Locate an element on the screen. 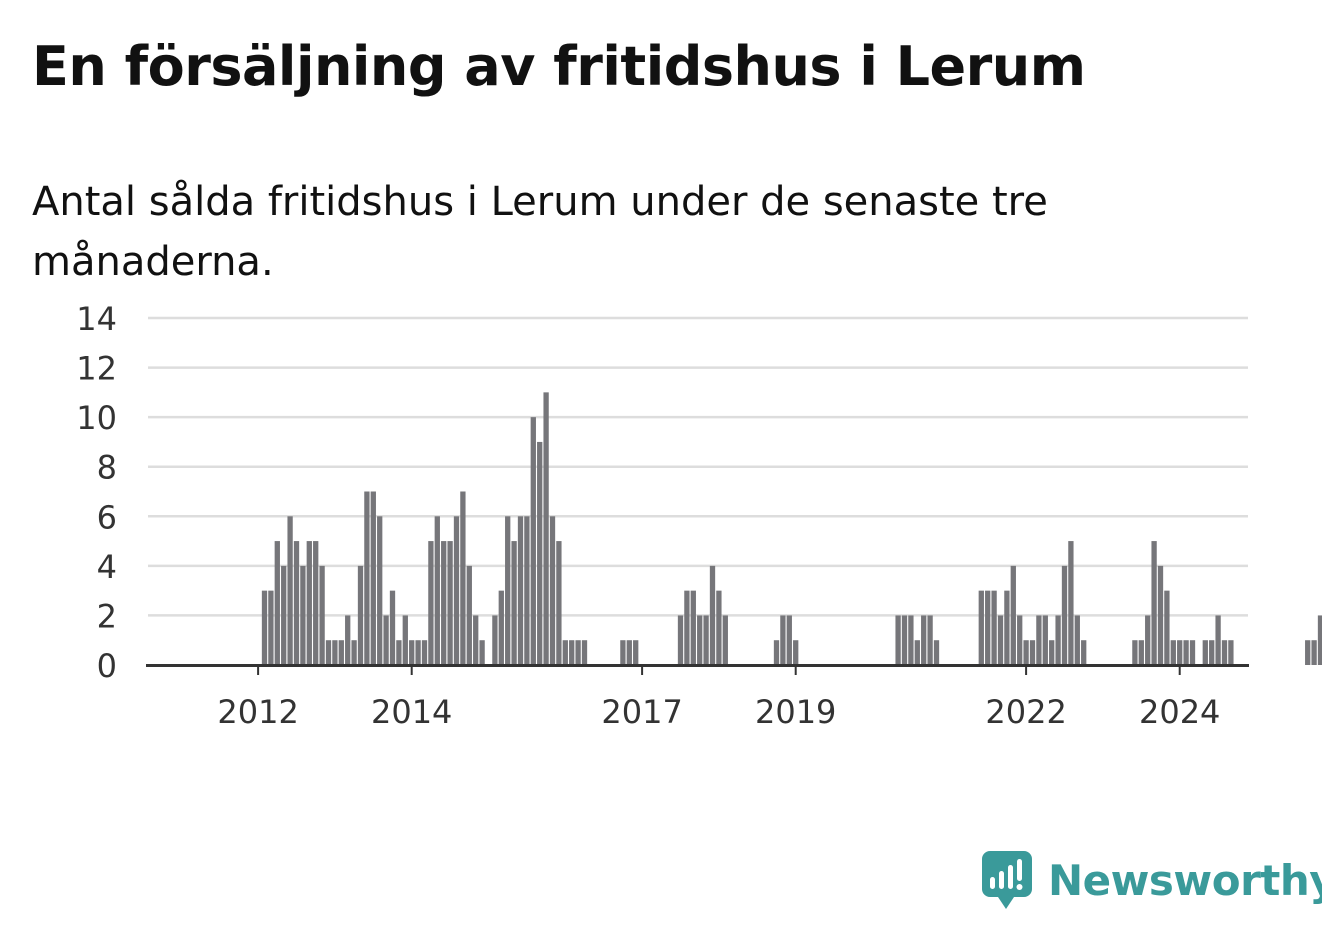 This screenshot has height=939, width=1322. x-tick-label: 2012 is located at coordinates (257, 712).